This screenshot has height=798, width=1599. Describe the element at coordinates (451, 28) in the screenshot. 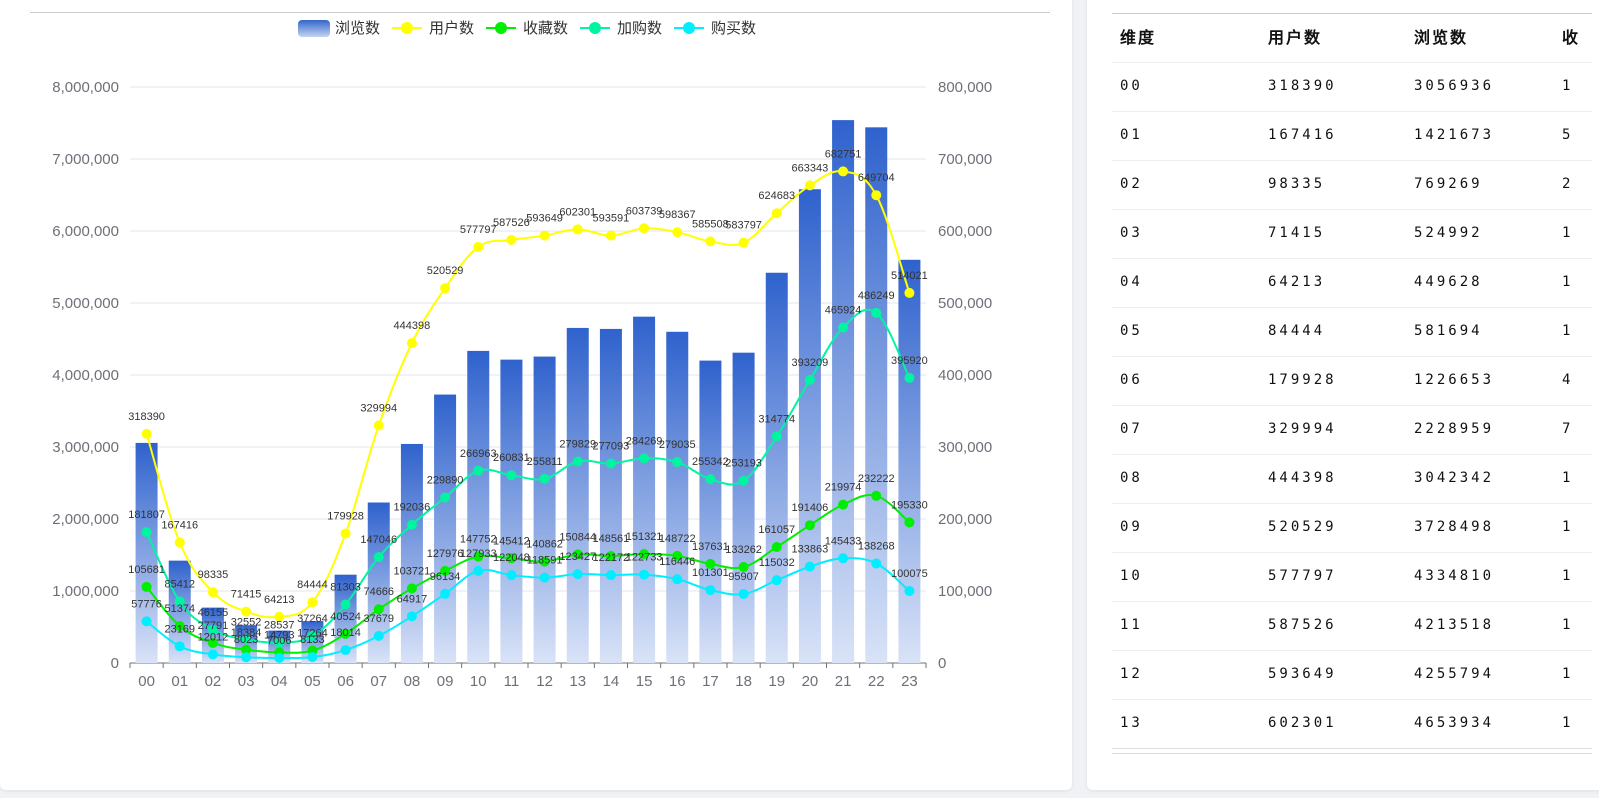

I see `legend-label: 用户数` at that location.